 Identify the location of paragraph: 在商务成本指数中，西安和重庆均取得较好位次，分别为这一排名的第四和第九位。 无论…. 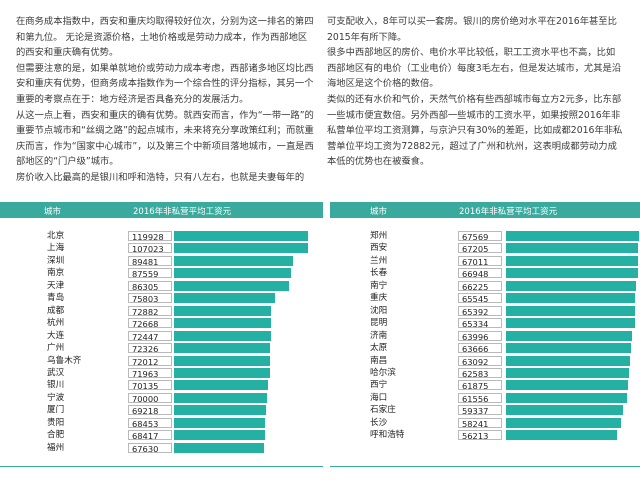
(165, 37).